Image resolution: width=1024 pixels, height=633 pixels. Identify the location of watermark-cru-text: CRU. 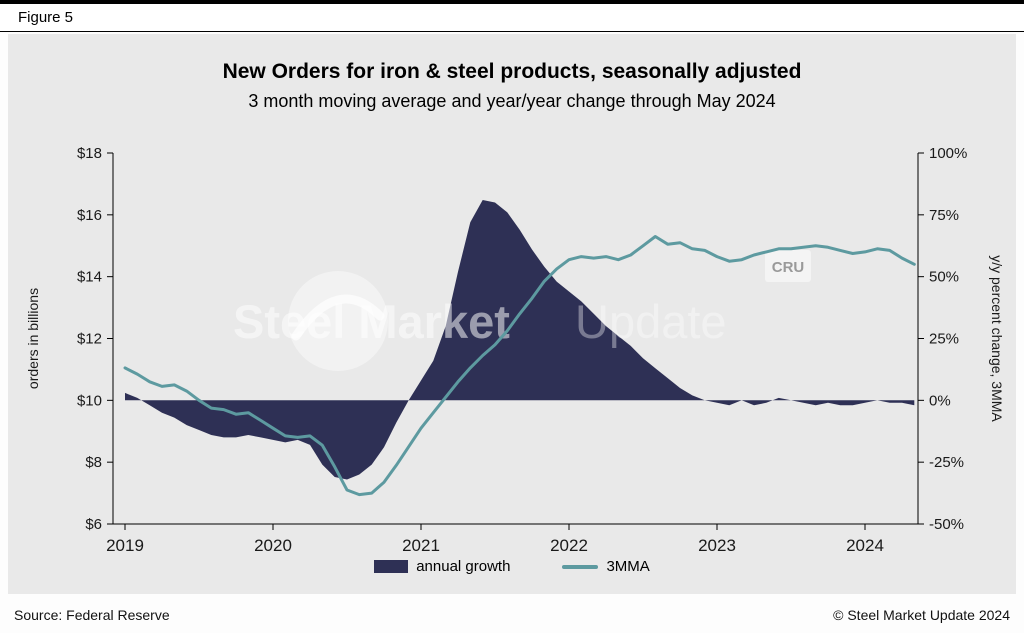
(788, 267).